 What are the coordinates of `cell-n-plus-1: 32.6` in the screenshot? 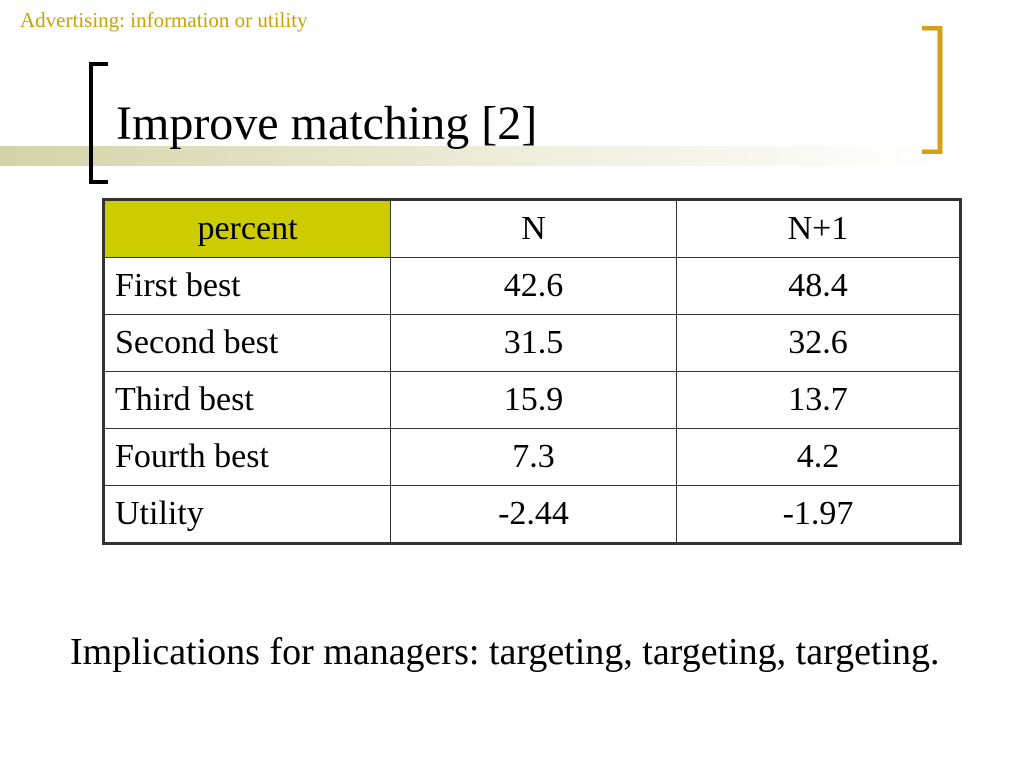 It's located at (818, 343).